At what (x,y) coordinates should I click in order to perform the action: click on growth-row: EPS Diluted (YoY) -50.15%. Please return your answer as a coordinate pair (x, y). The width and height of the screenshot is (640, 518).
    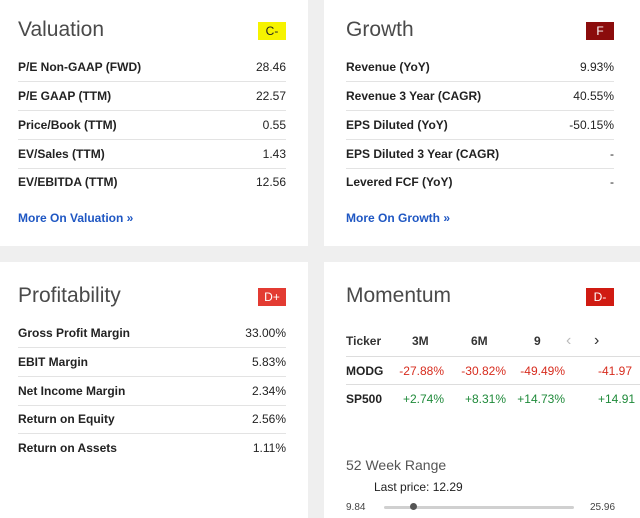
    Looking at the image, I should click on (480, 125).